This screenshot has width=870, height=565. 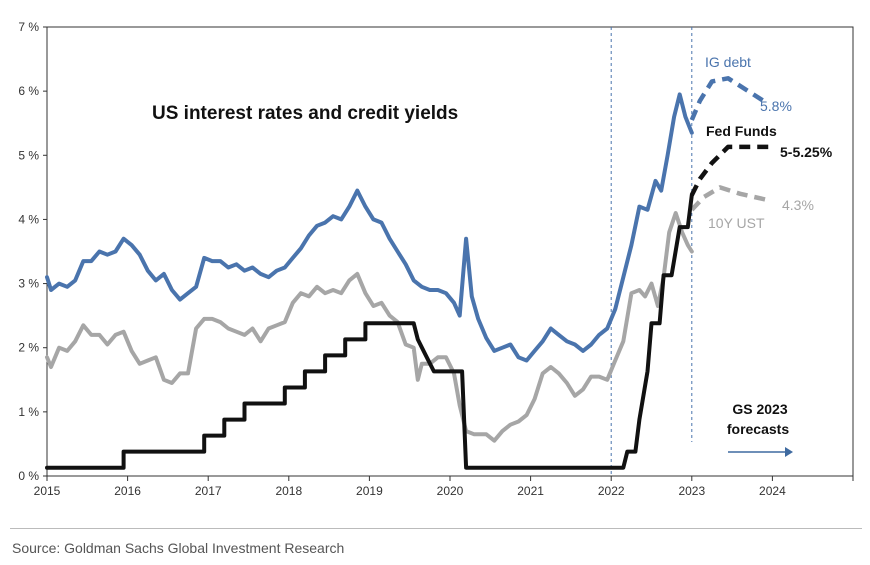 What do you see at coordinates (28, 284) in the screenshot?
I see `y-tick-label: 3 %` at bounding box center [28, 284].